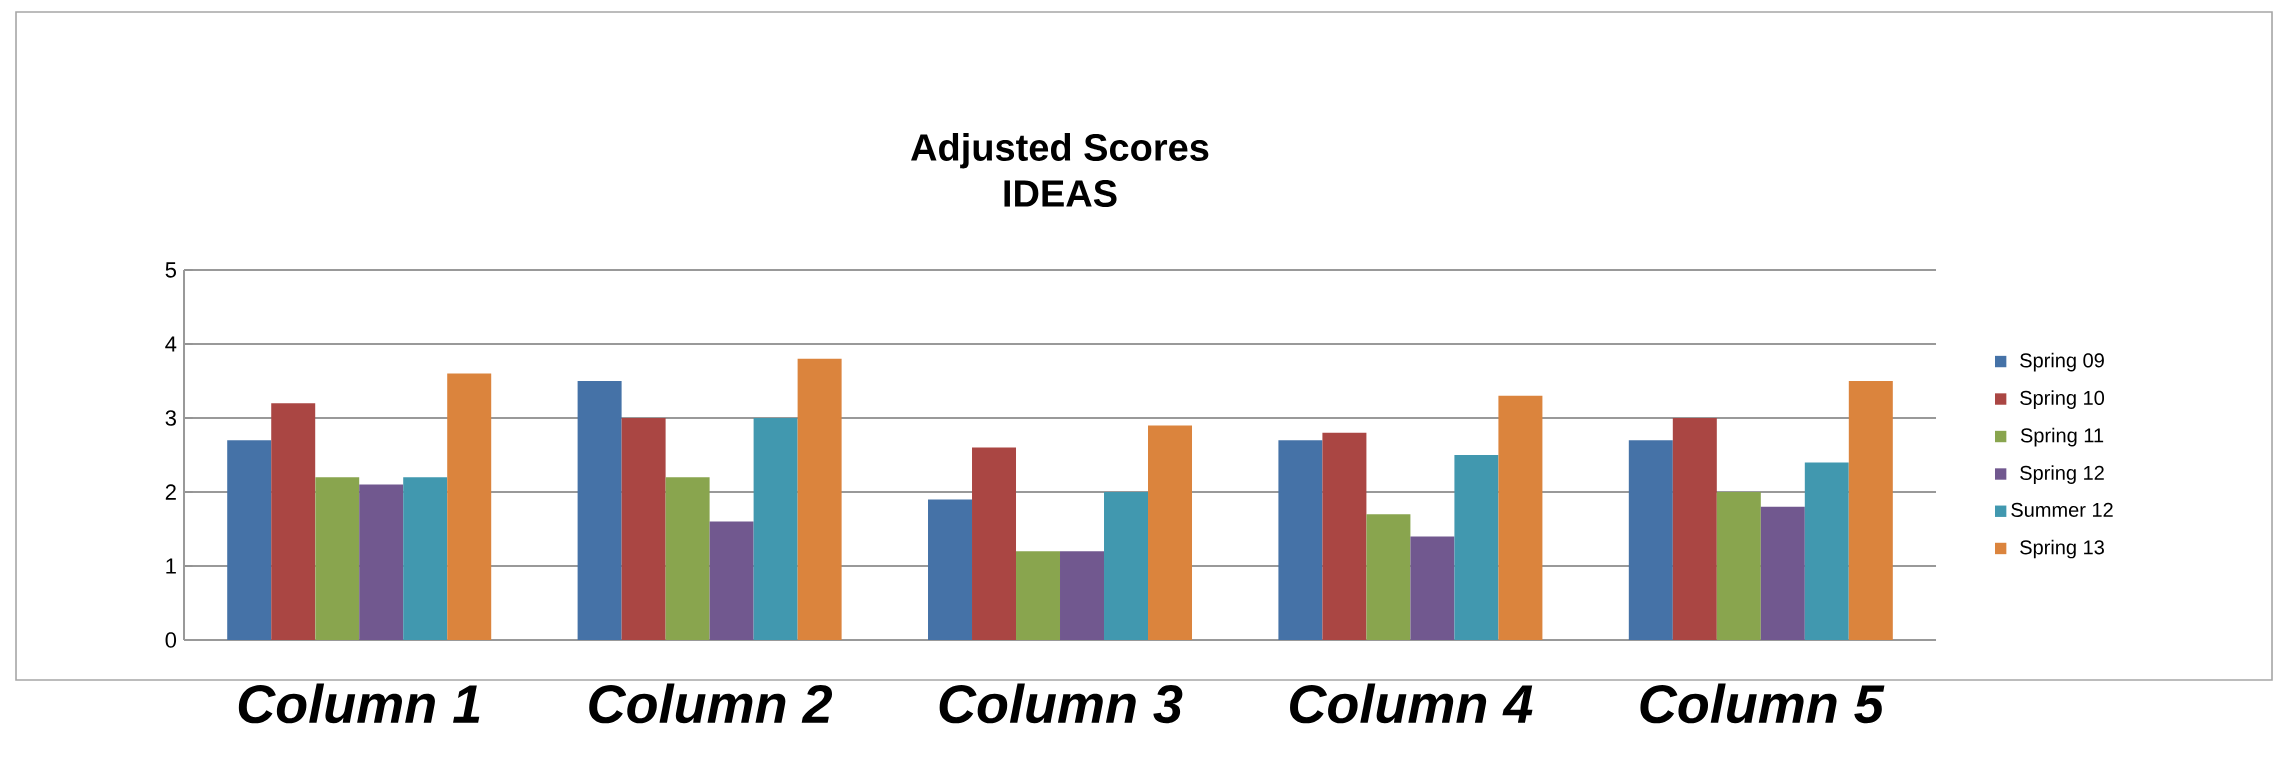 The height and width of the screenshot is (768, 2282). What do you see at coordinates (2062, 362) in the screenshot?
I see `legend-label: Spring 09` at bounding box center [2062, 362].